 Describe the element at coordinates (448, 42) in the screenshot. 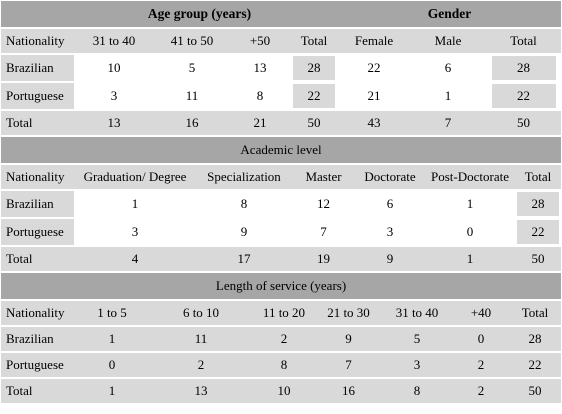

I see `column-header: Male` at that location.